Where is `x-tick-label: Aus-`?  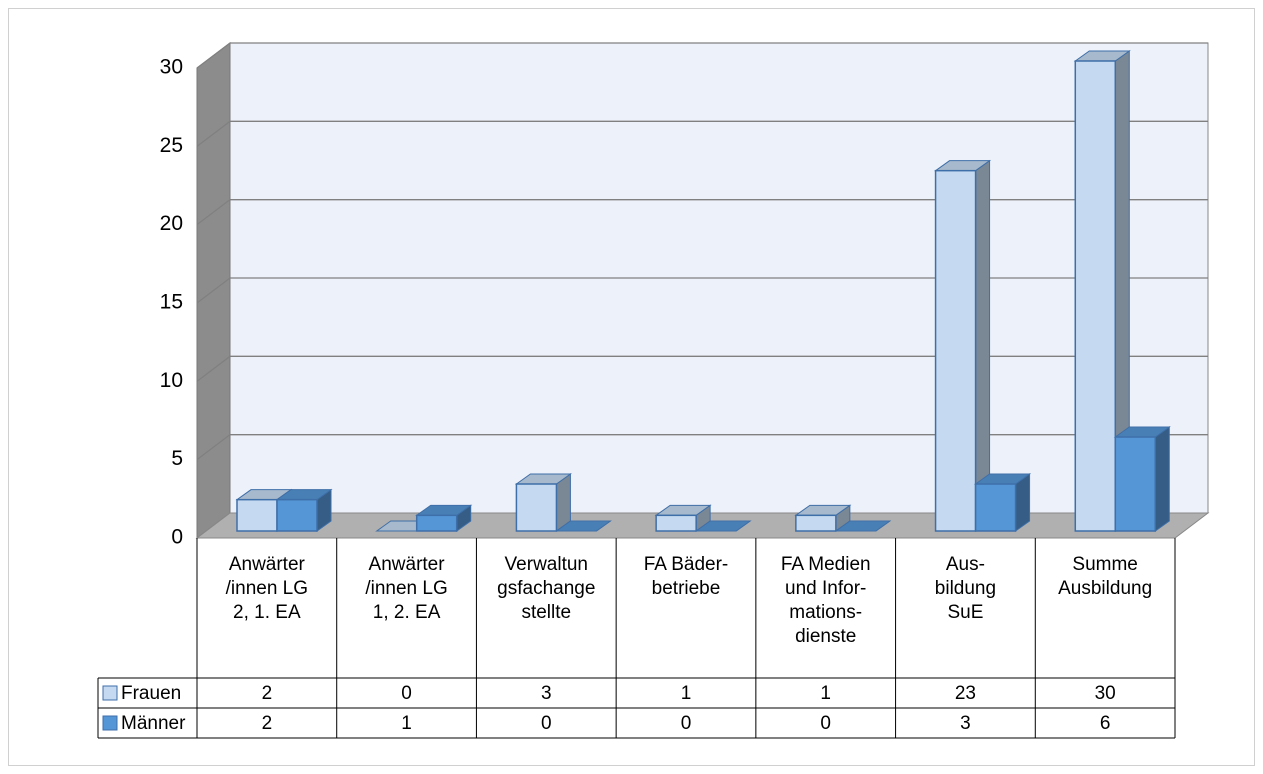
x-tick-label: Aus- is located at coordinates (965, 564).